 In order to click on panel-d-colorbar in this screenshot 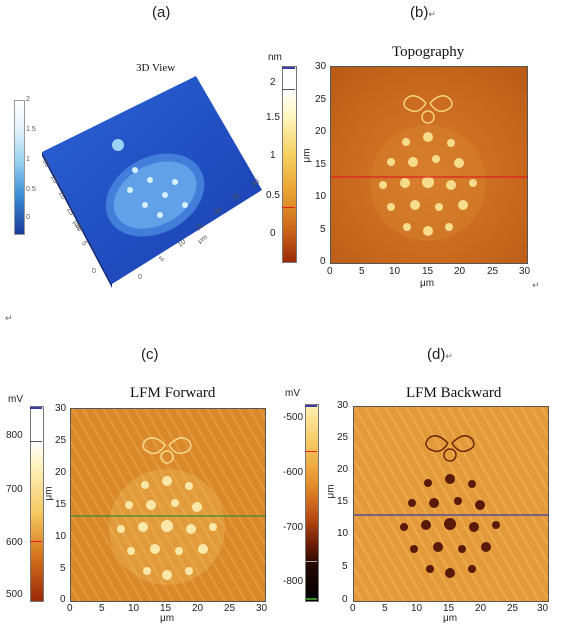, I will do `click(312, 503)`.